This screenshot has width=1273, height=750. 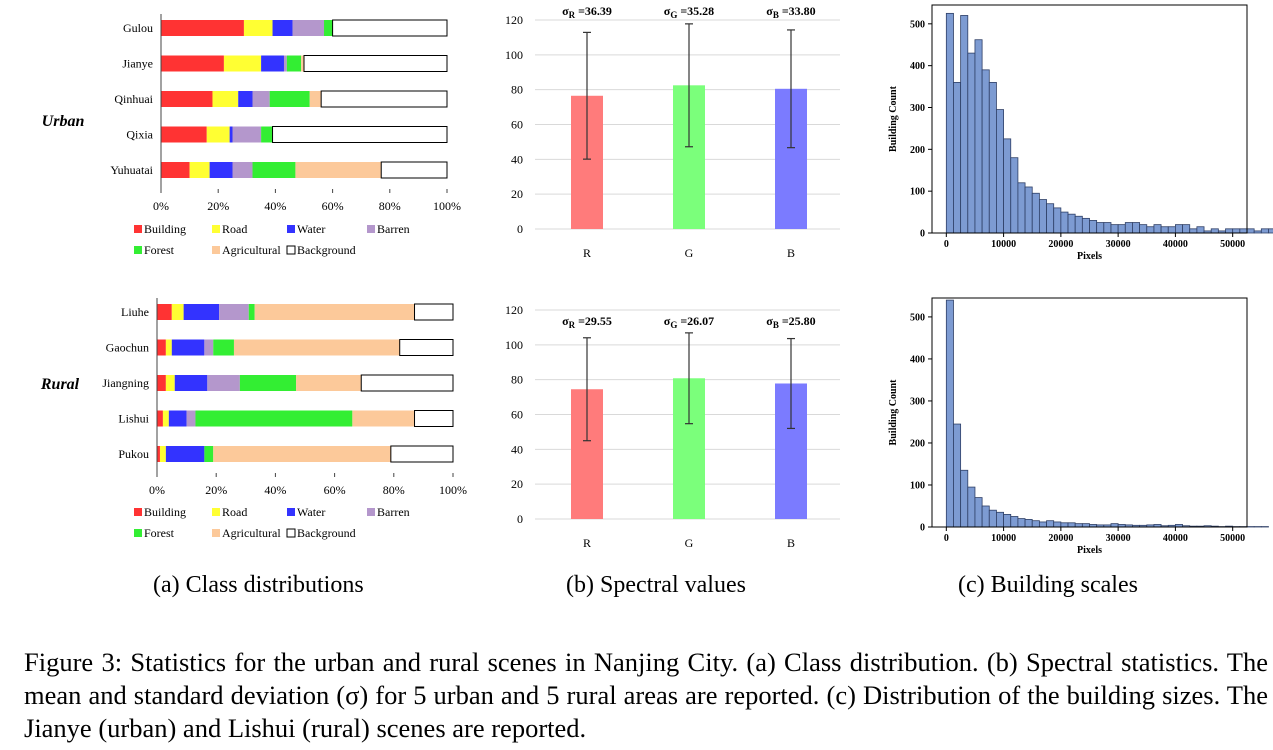 What do you see at coordinates (689, 12) in the screenshot?
I see `sigma-annotation-g: σG =35.28` at bounding box center [689, 12].